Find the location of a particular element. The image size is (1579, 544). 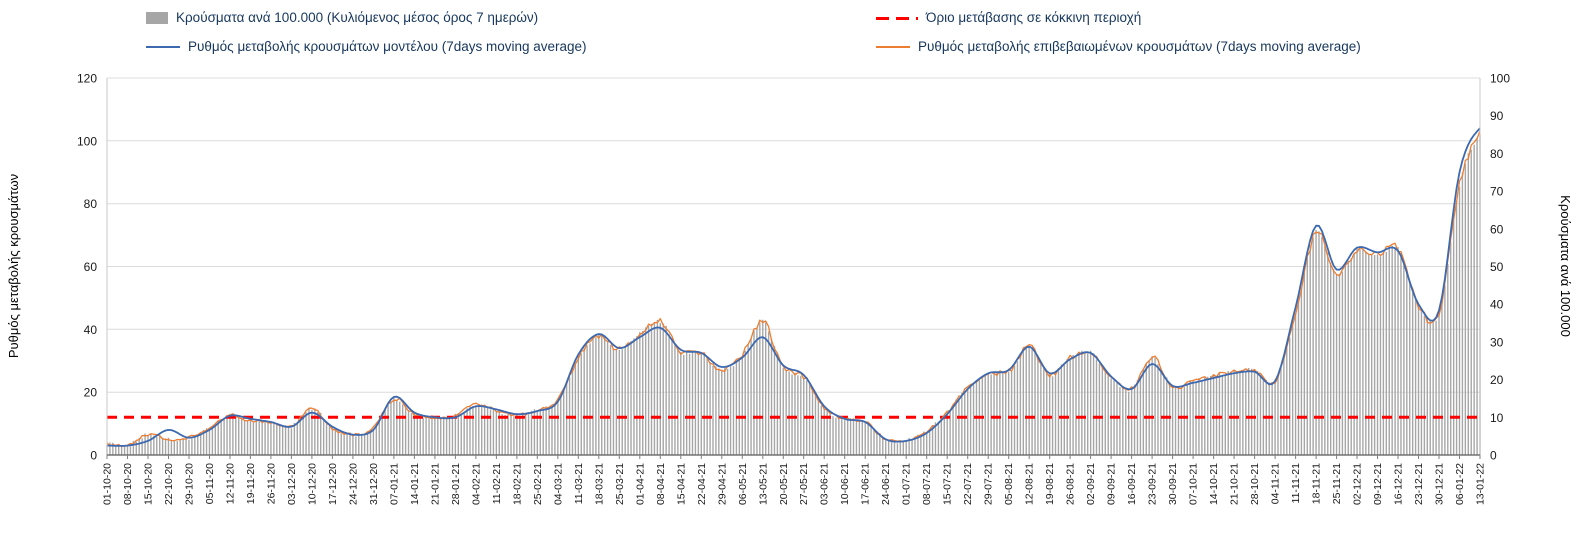

x-axis-tick-label: 04-03-21 is located at coordinates (558, 484).